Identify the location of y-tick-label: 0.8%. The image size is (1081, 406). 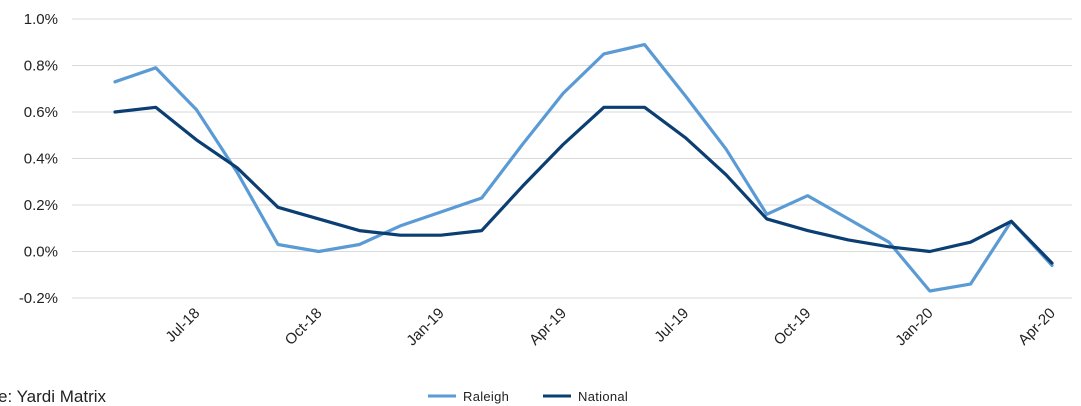
(41, 66).